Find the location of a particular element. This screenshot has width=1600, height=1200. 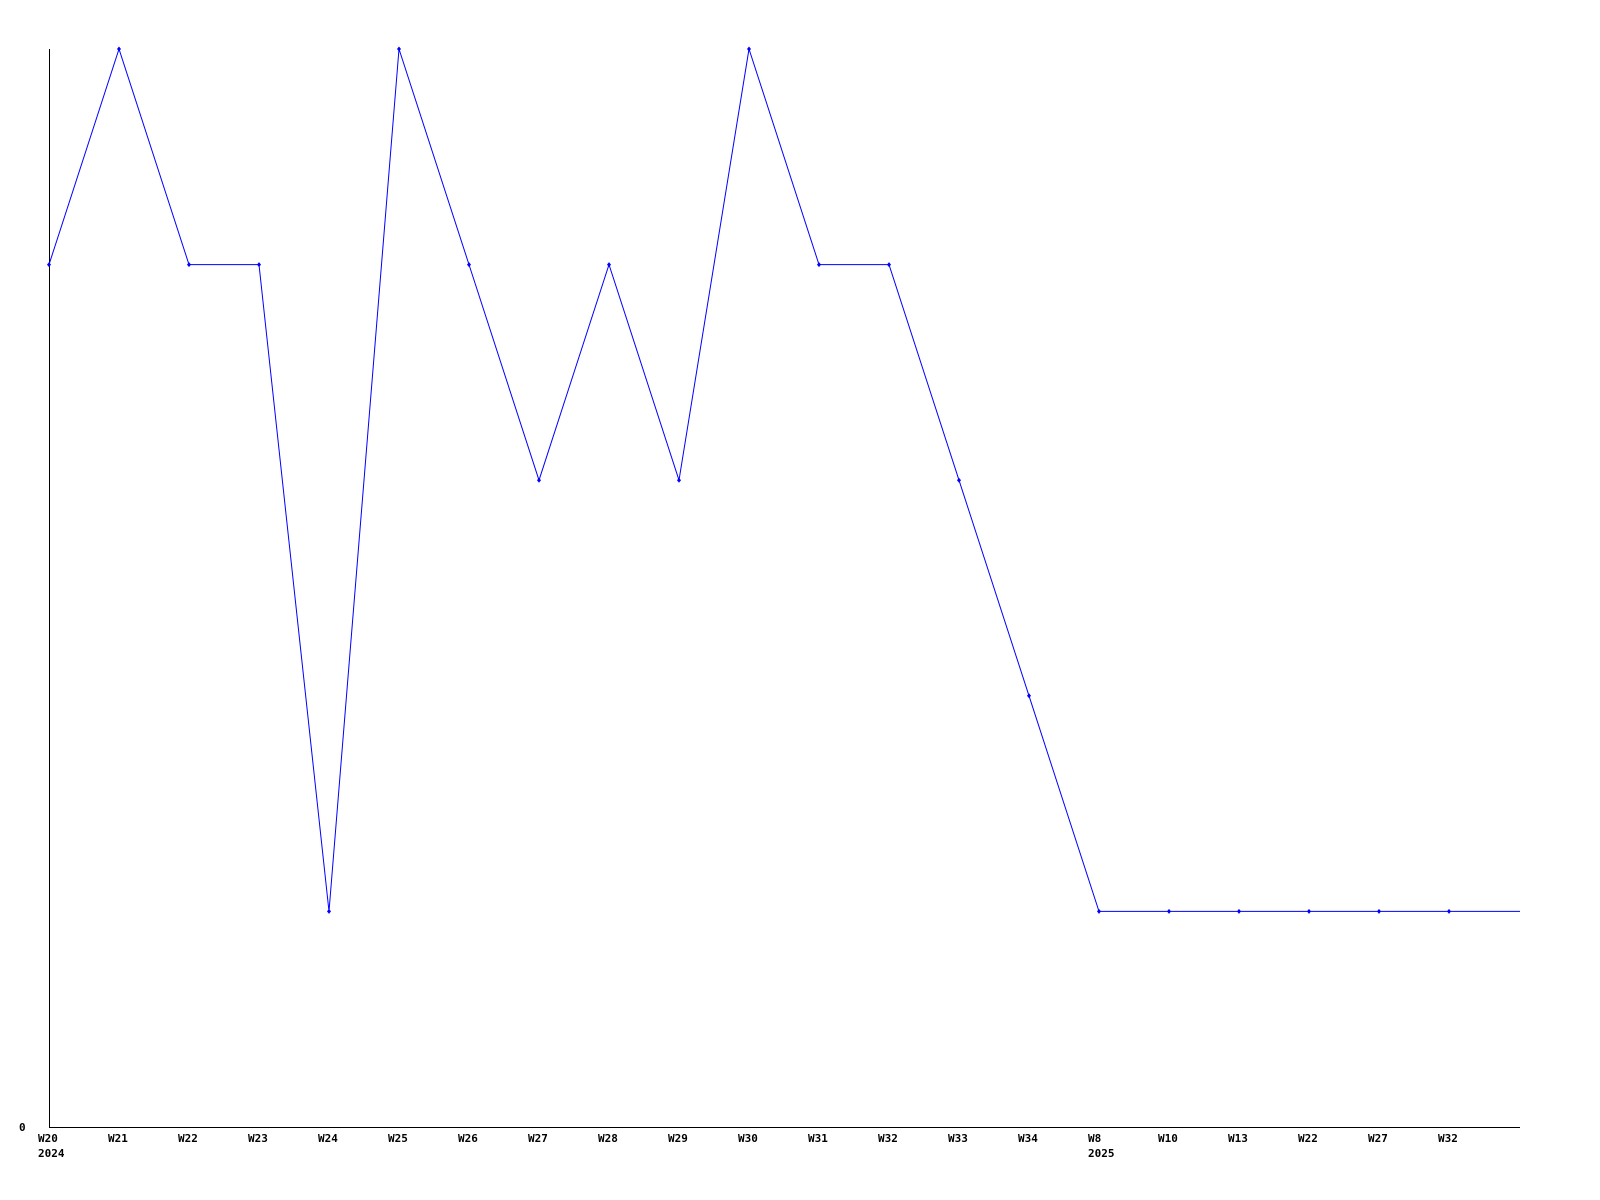

x-tick-label: W23 is located at coordinates (258, 1138).